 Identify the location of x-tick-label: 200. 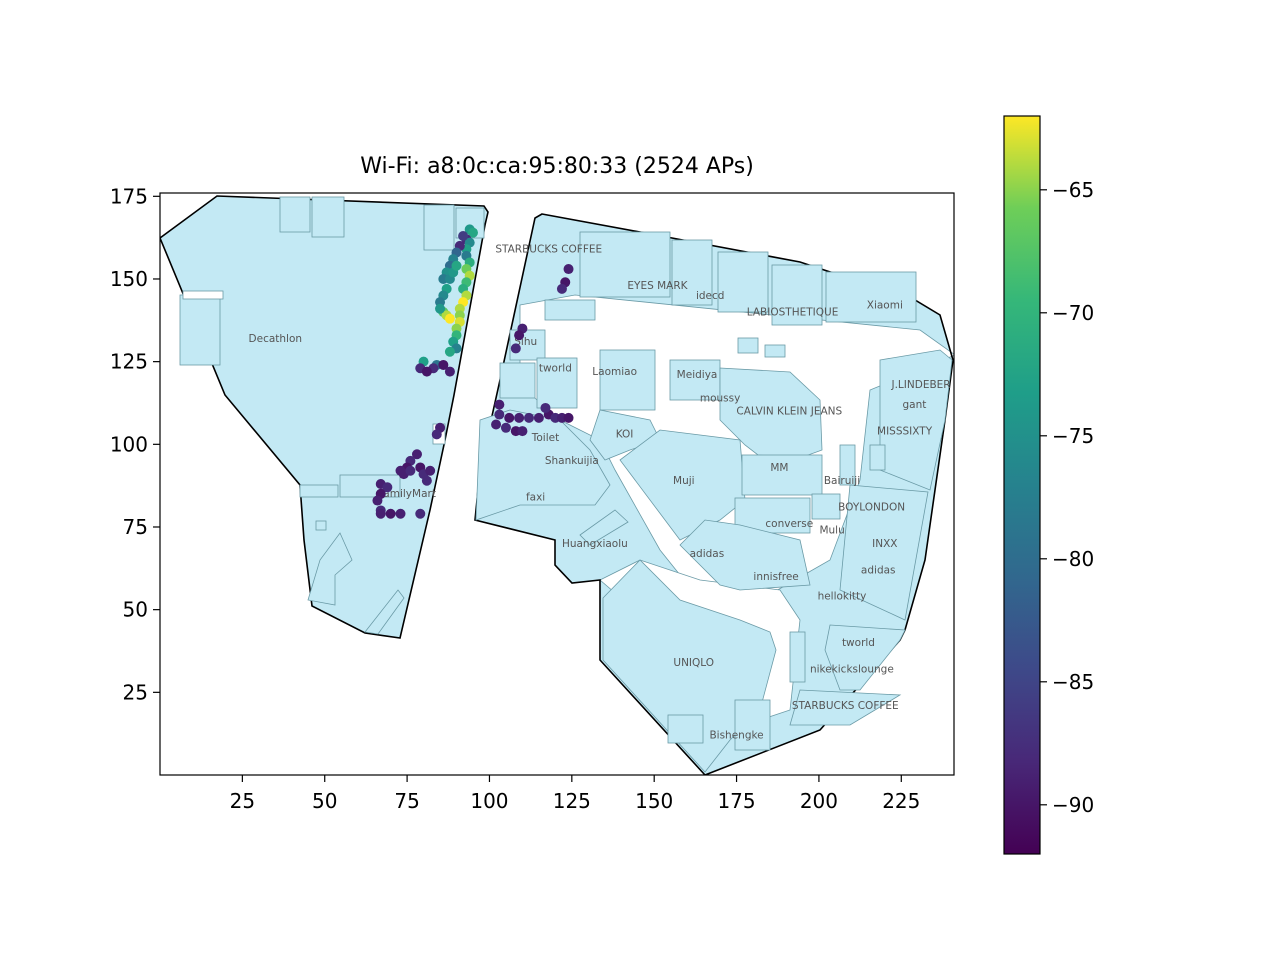
(819, 801).